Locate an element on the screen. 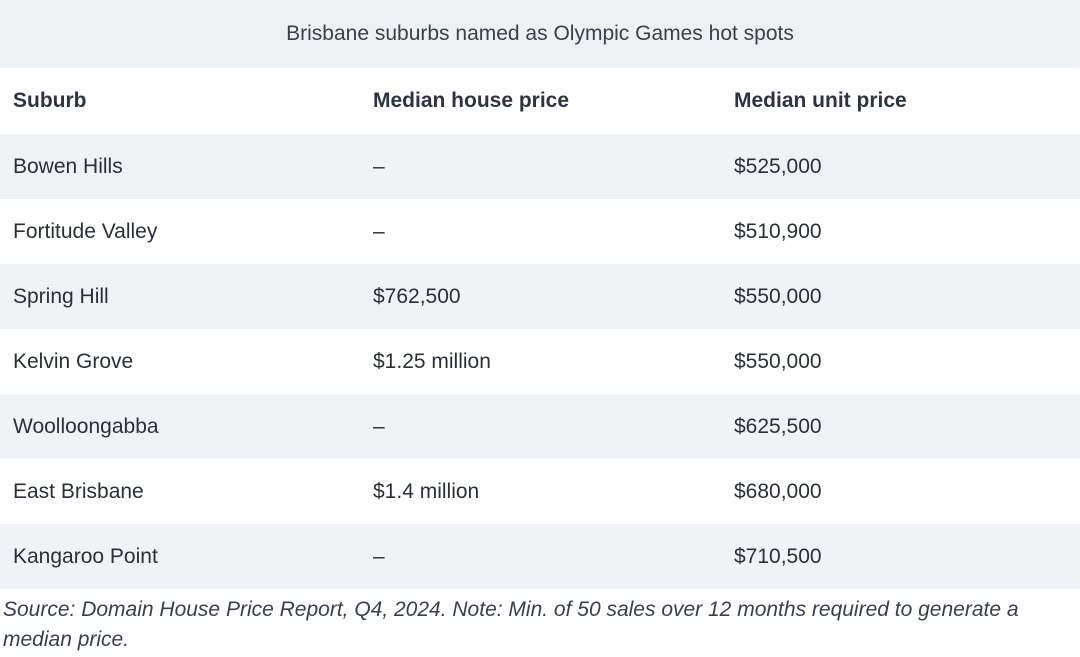  column-header-median-unit-price: Median unit price is located at coordinates (820, 100).